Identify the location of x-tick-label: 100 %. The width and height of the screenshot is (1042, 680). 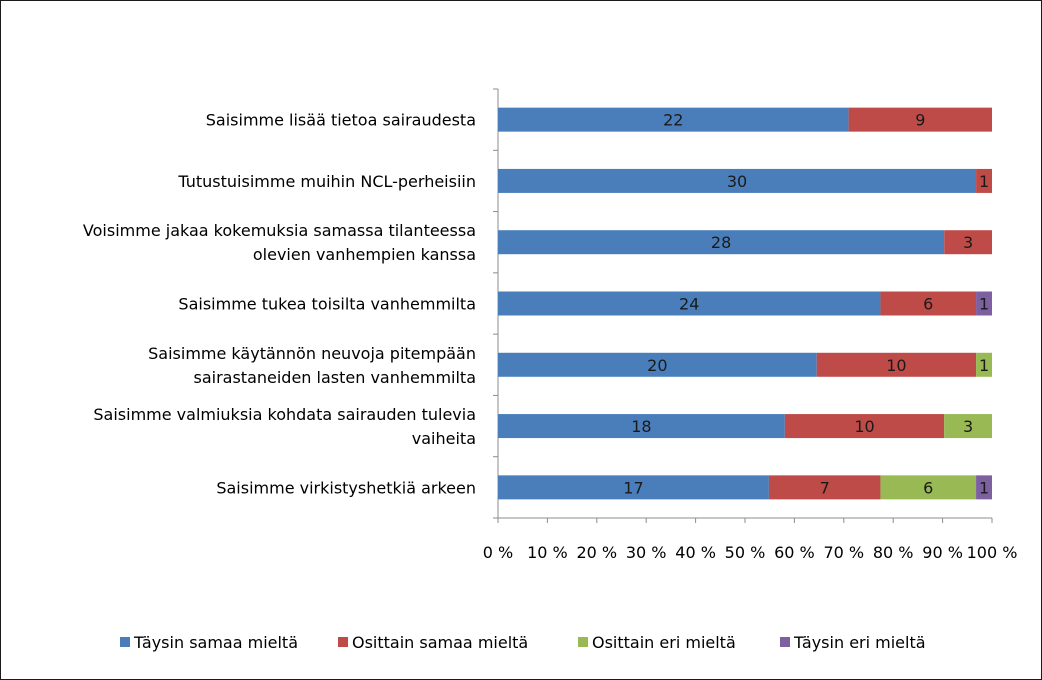
(992, 552).